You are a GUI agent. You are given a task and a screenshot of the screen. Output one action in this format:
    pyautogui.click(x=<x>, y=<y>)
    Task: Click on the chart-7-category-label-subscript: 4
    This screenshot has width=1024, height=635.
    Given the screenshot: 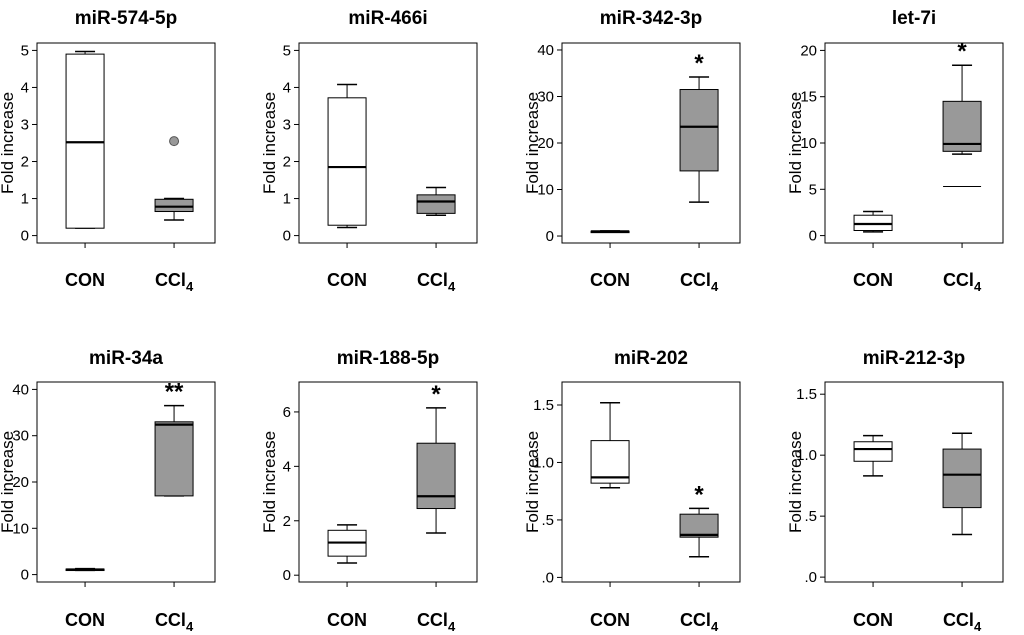 What is the action you would take?
    pyautogui.click(x=715, y=626)
    